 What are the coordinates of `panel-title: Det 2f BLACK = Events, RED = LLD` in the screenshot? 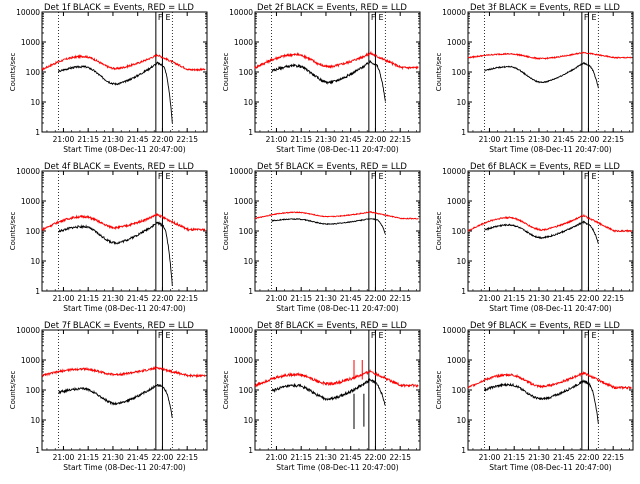 It's located at (332, 8).